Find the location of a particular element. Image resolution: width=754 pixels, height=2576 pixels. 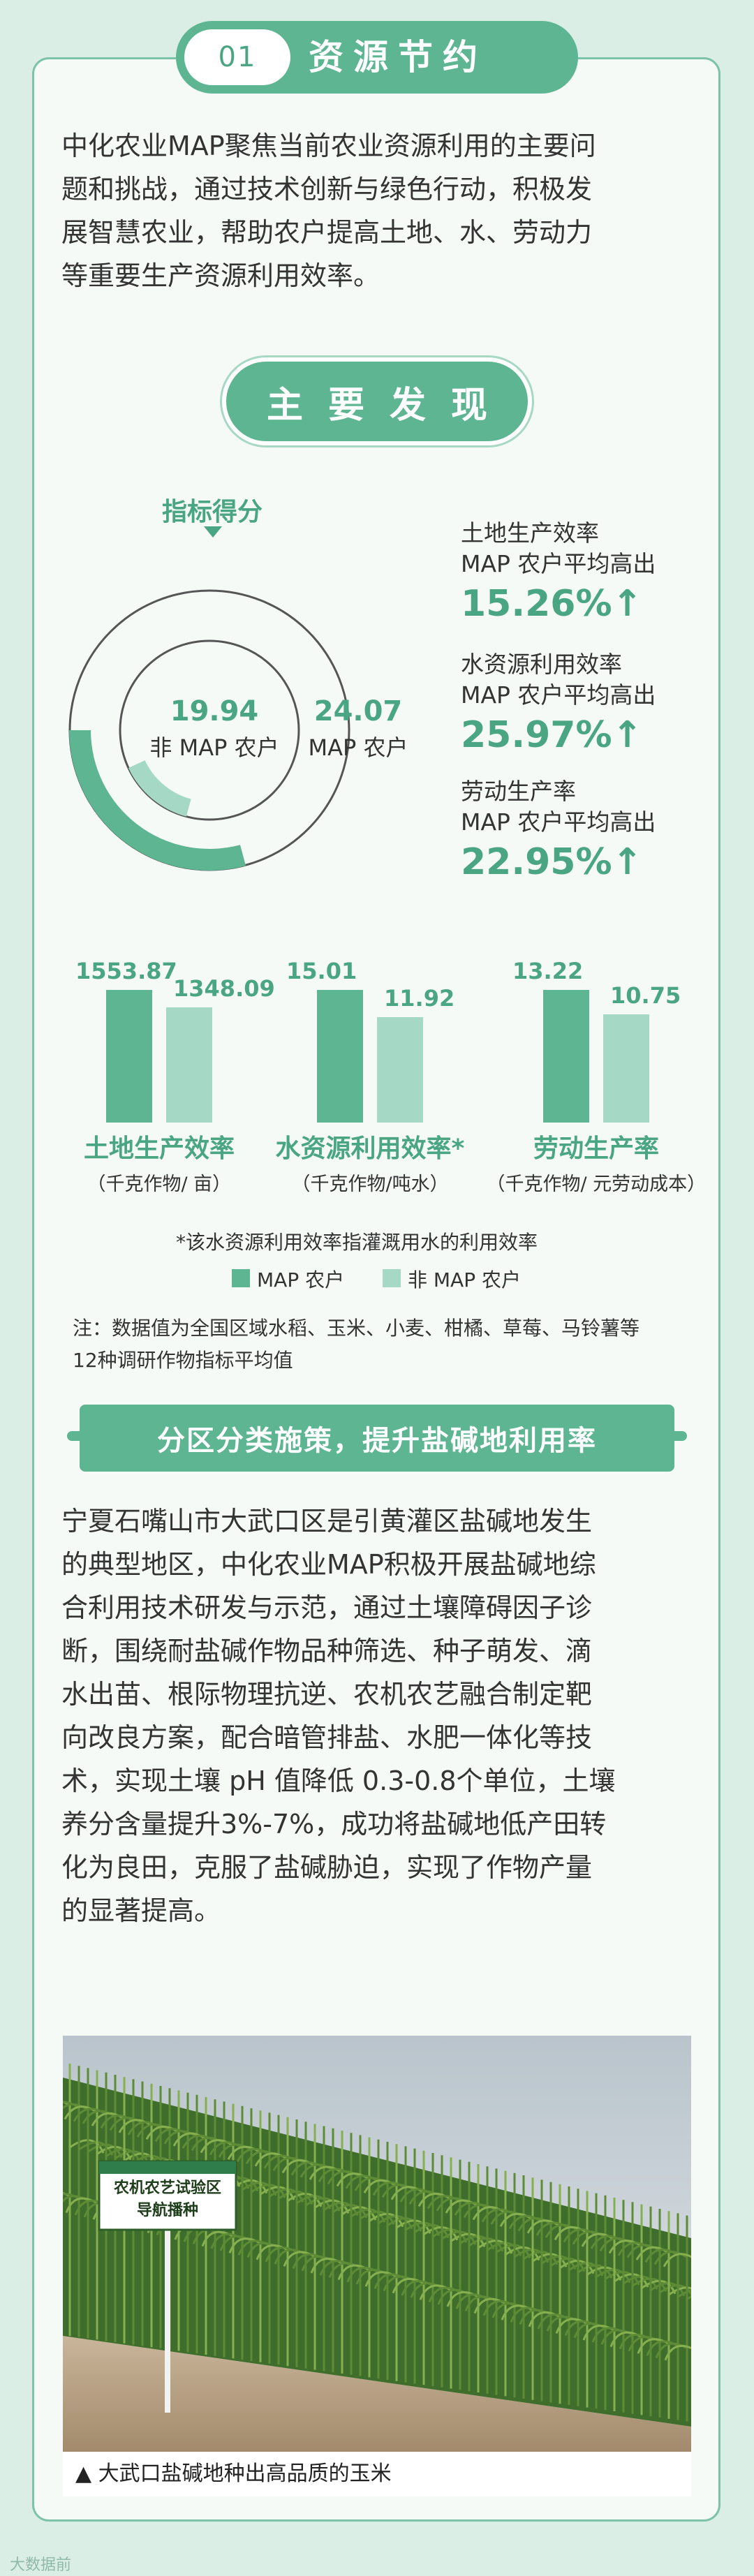

intro-line: 题和挑战，通过技术创新与绿色行动，积极发 is located at coordinates (327, 189).